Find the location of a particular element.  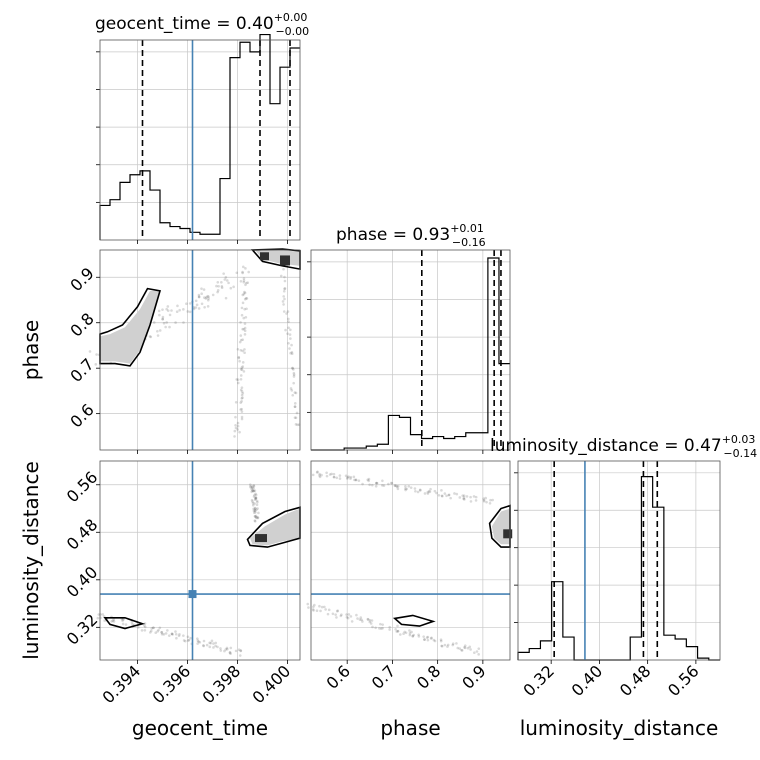

xtick-label-luminosity_distance: 0.48 is located at coordinates (635, 680).